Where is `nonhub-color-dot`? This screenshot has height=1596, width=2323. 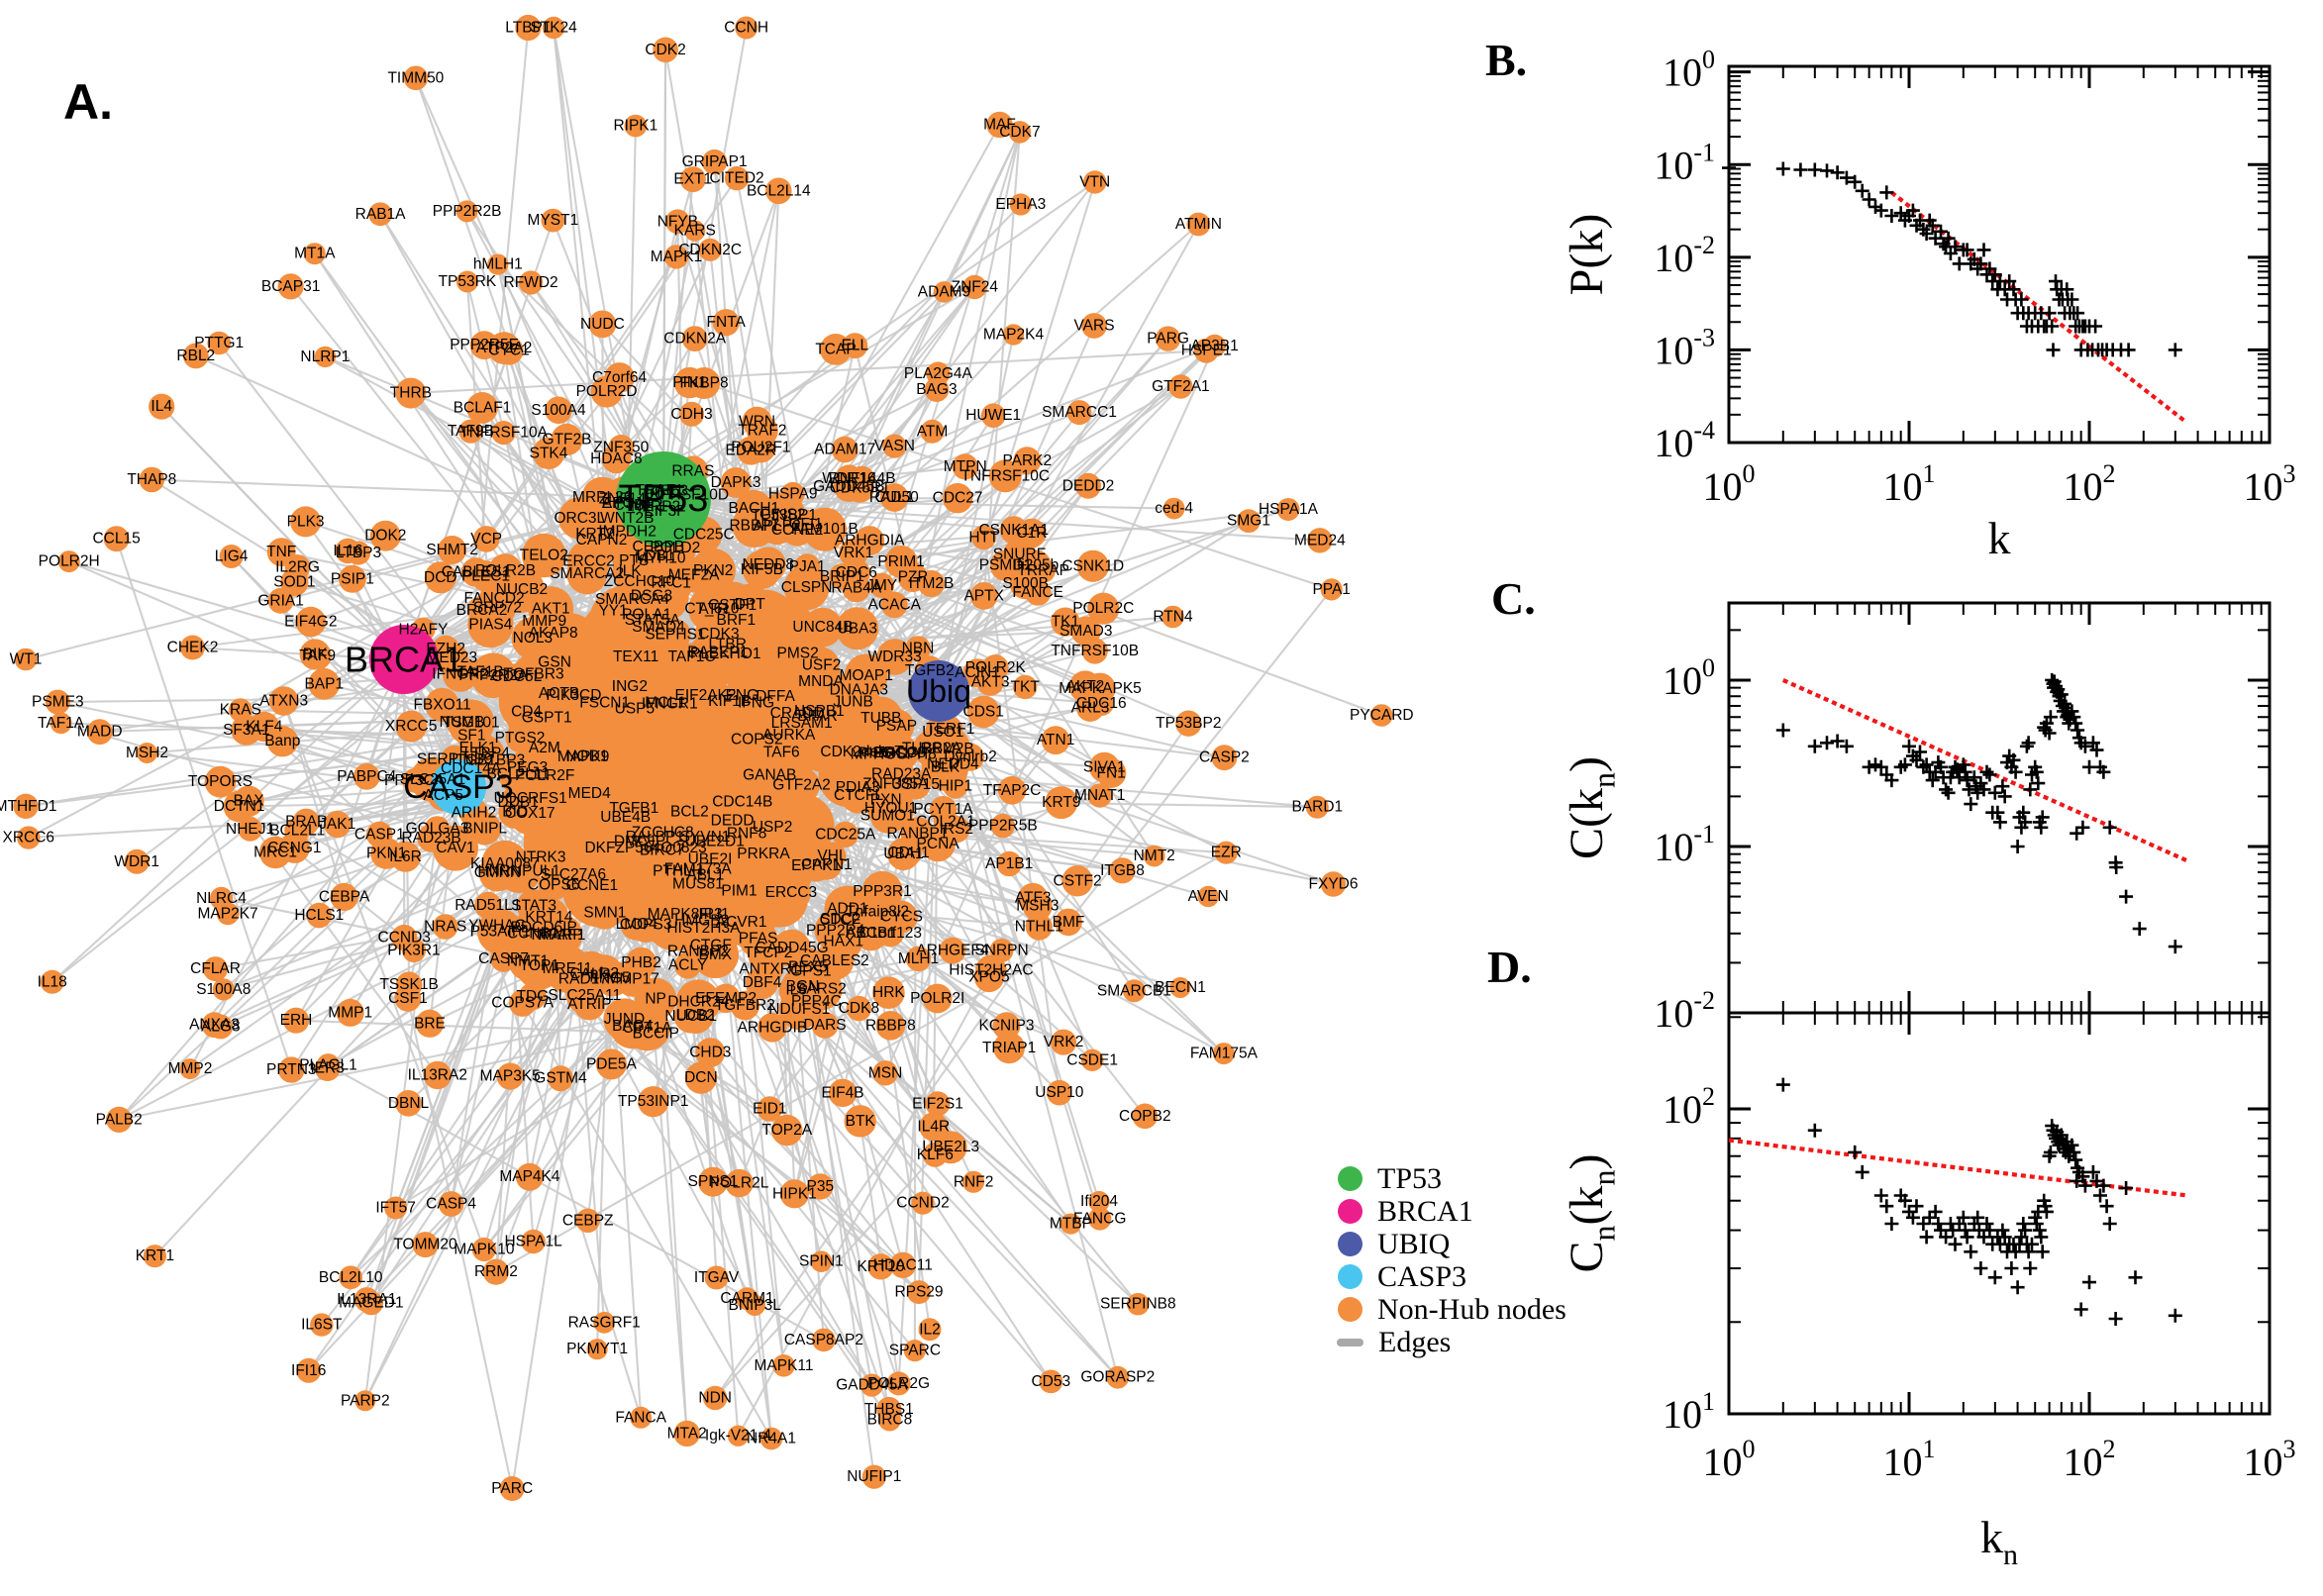
nonhub-color-dot is located at coordinates (1351, 1309).